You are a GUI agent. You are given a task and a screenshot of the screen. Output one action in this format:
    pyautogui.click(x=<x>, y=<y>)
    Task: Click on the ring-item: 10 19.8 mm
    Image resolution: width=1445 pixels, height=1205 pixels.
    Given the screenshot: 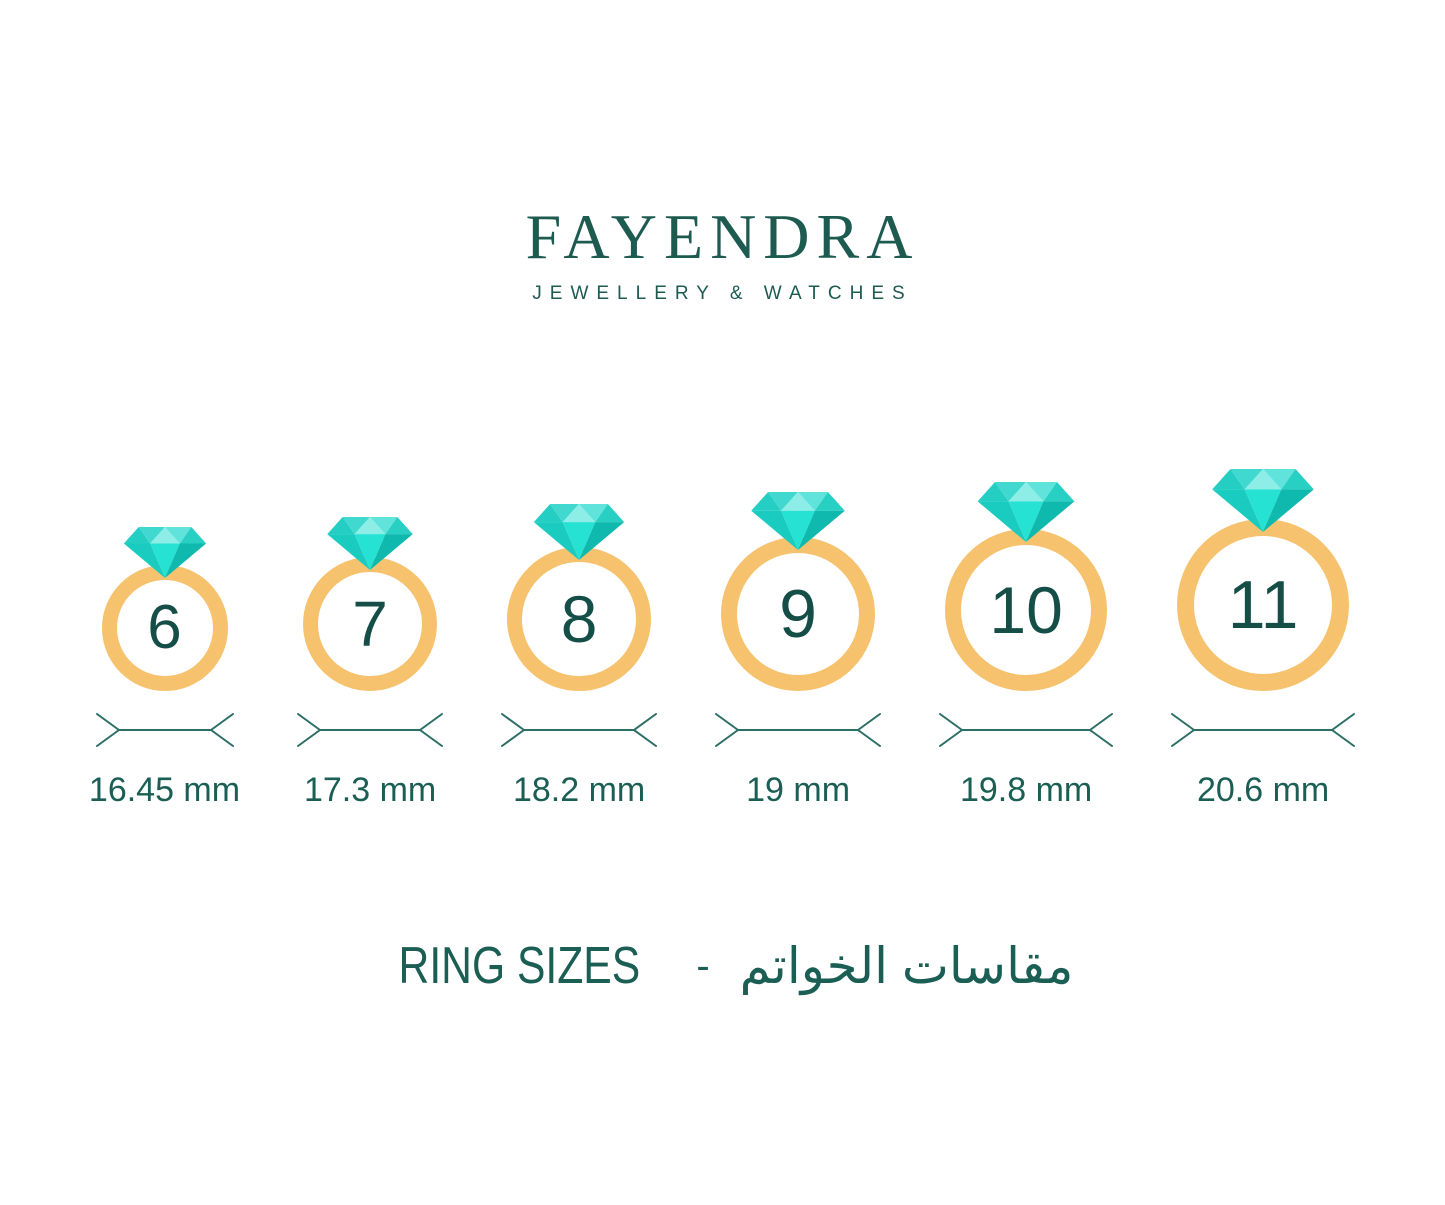 What is the action you would take?
    pyautogui.click(x=1026, y=646)
    